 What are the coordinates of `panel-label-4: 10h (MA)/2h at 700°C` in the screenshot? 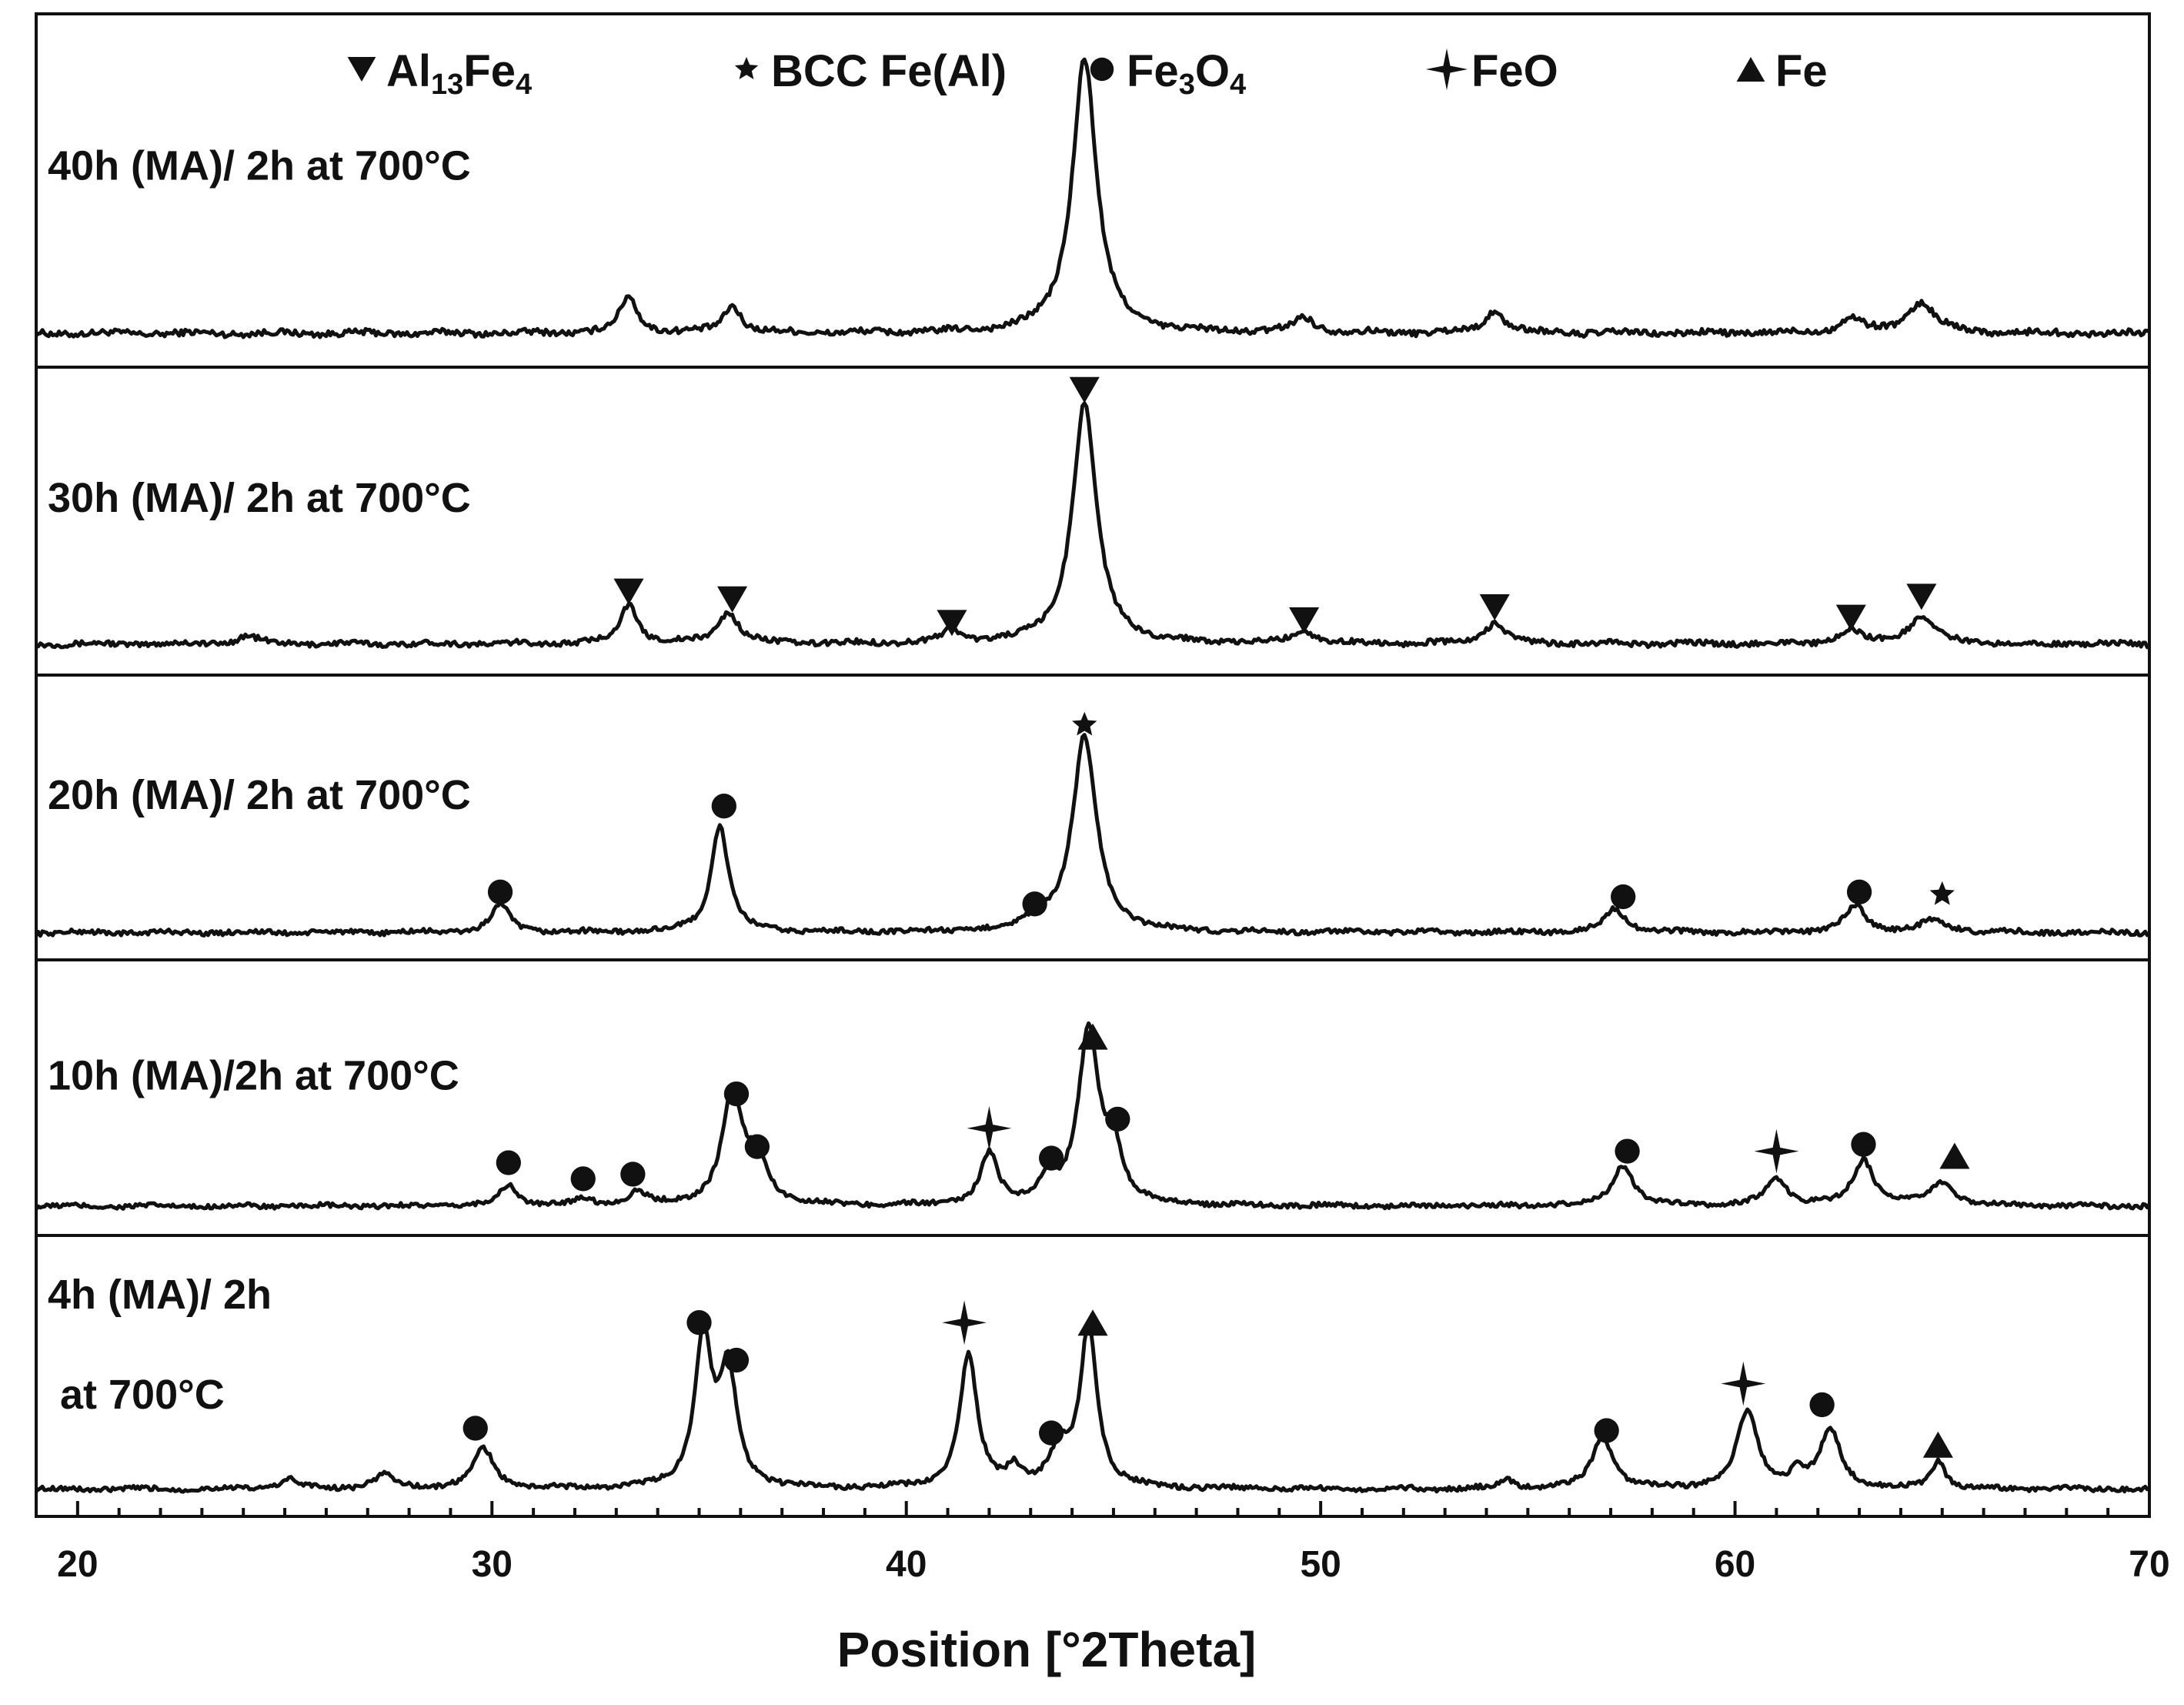 It's located at (253, 1075).